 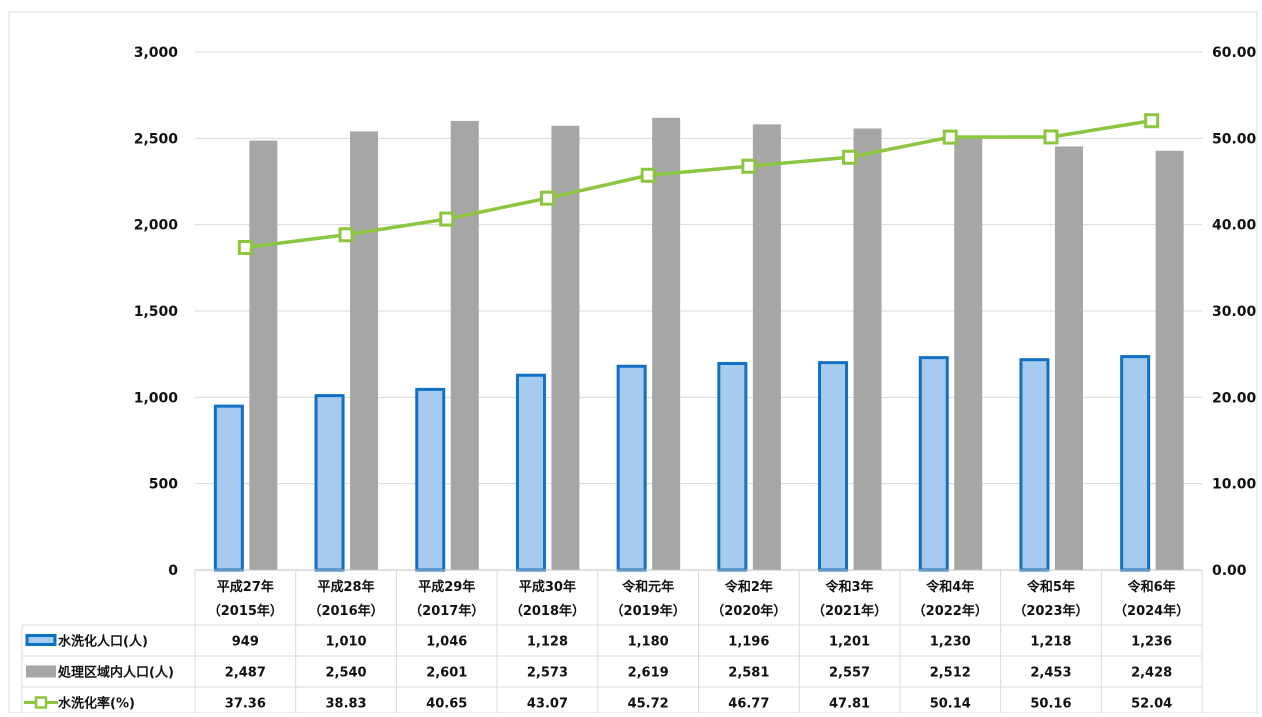 What do you see at coordinates (1151, 704) in the screenshot?
I see `table-cell-value: 52.04` at bounding box center [1151, 704].